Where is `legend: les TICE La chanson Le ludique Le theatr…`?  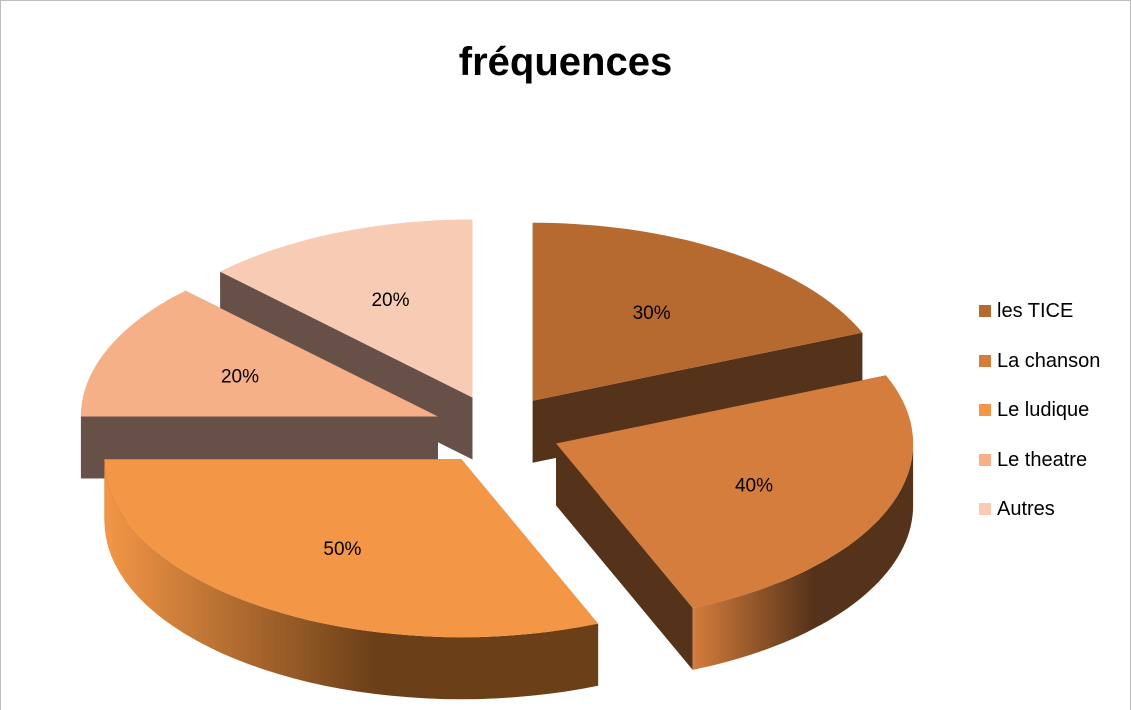
legend: les TICE La chanson Le ludique Le theatr… is located at coordinates (1039, 424).